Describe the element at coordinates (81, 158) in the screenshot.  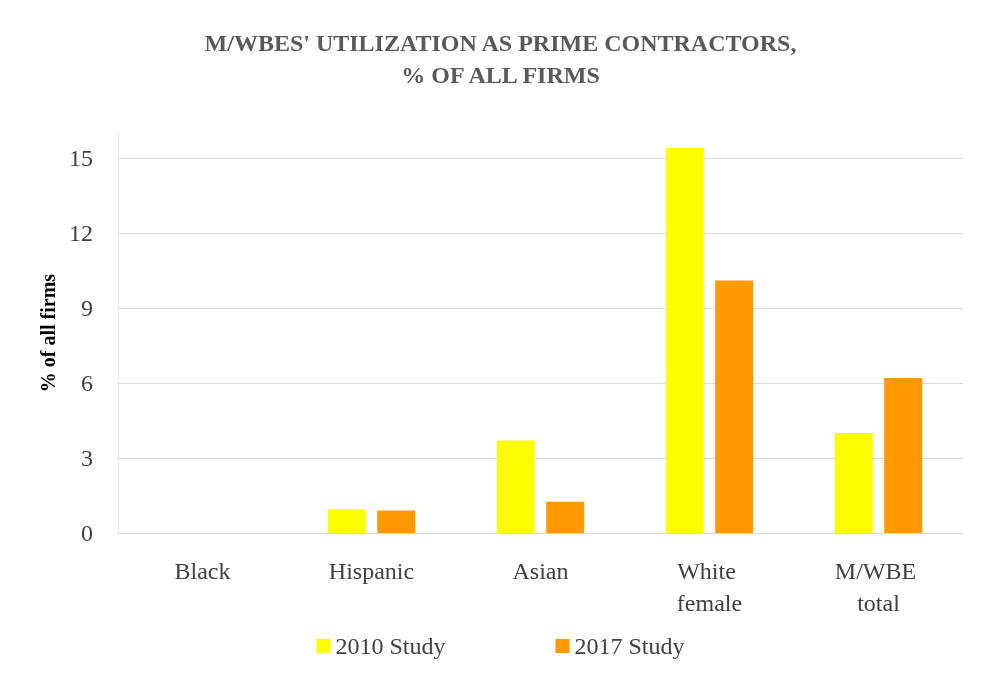
I see `y-tick-label: 15` at that location.